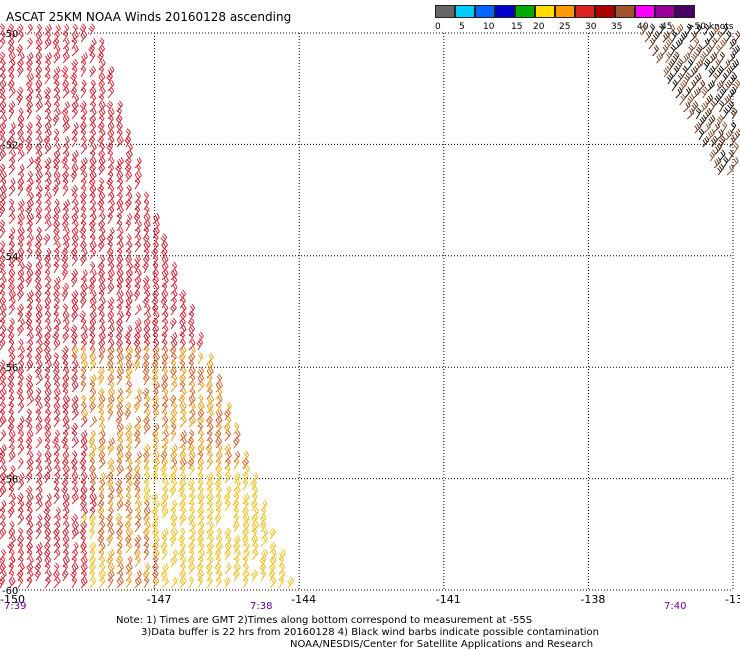  I want to click on legend-swatch, so click(545, 11).